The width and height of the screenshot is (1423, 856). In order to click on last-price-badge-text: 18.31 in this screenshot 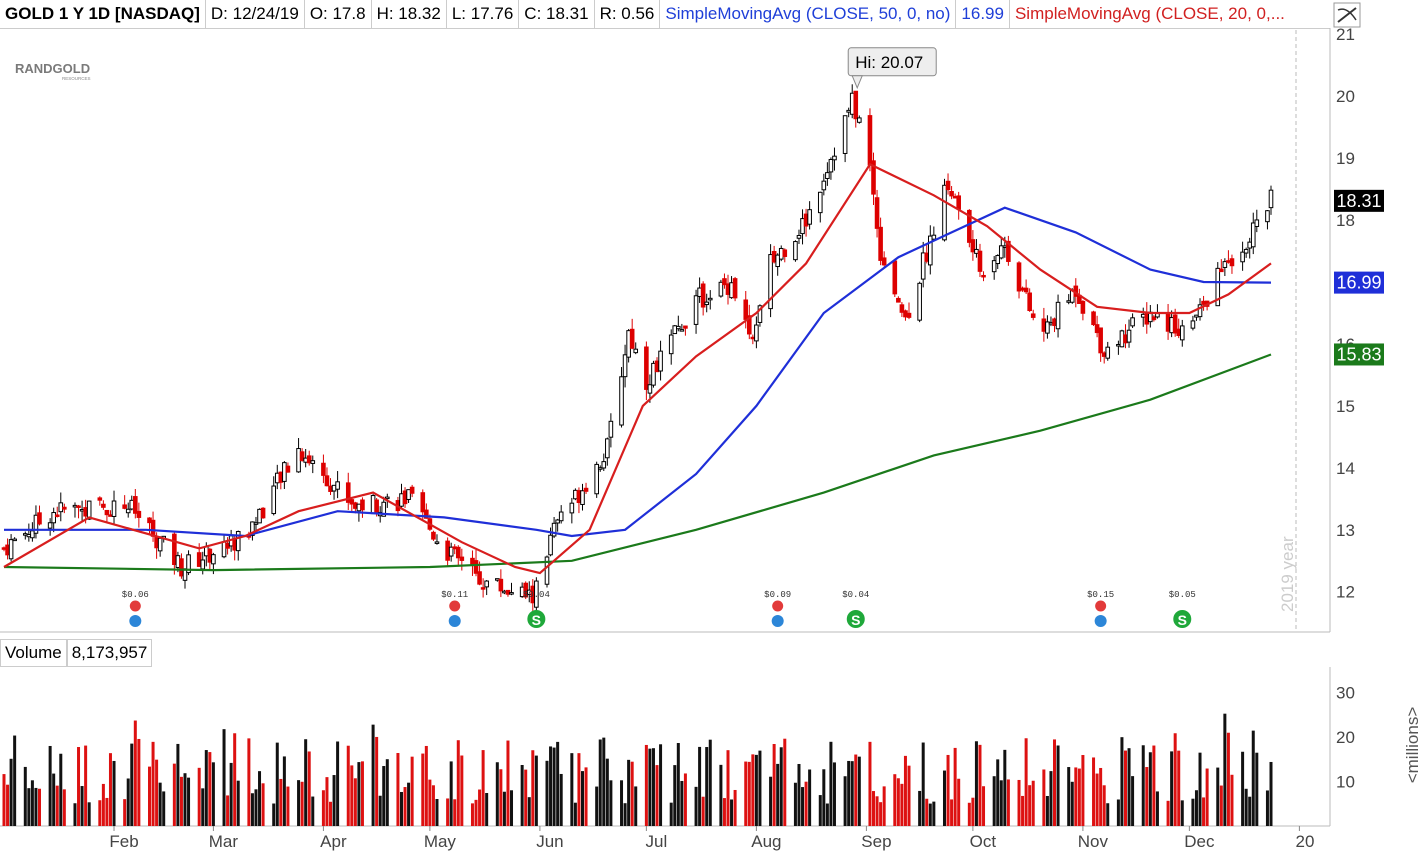, I will do `click(1358, 201)`.